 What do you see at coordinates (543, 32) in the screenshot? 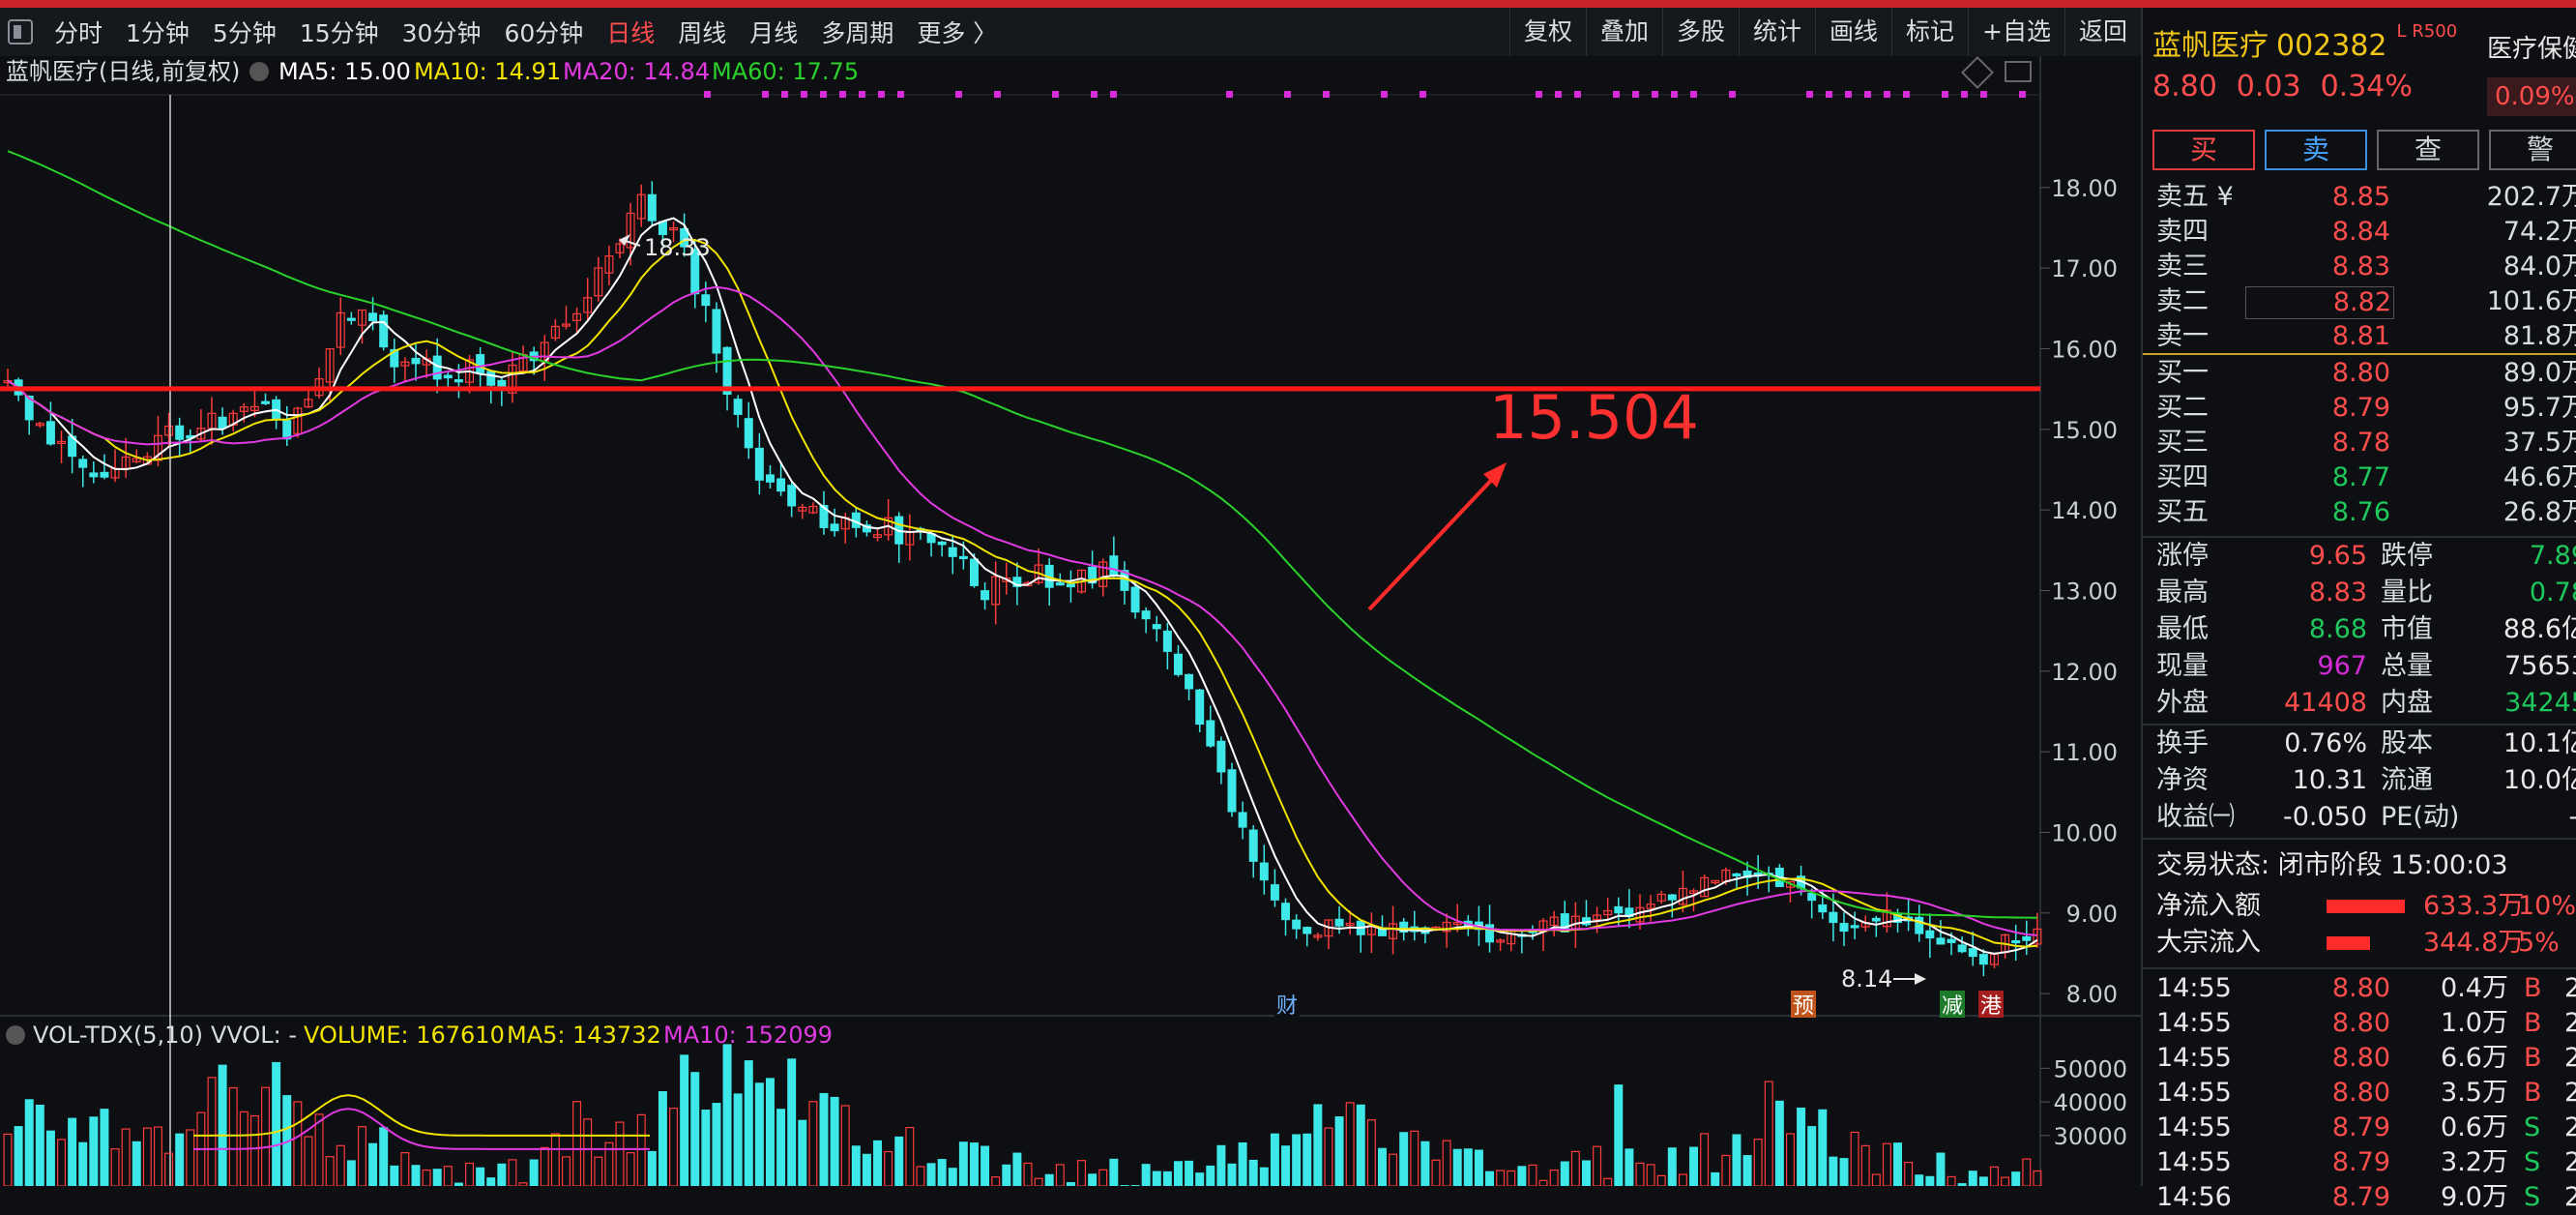
I see `period-tab-5: 60分钟` at bounding box center [543, 32].